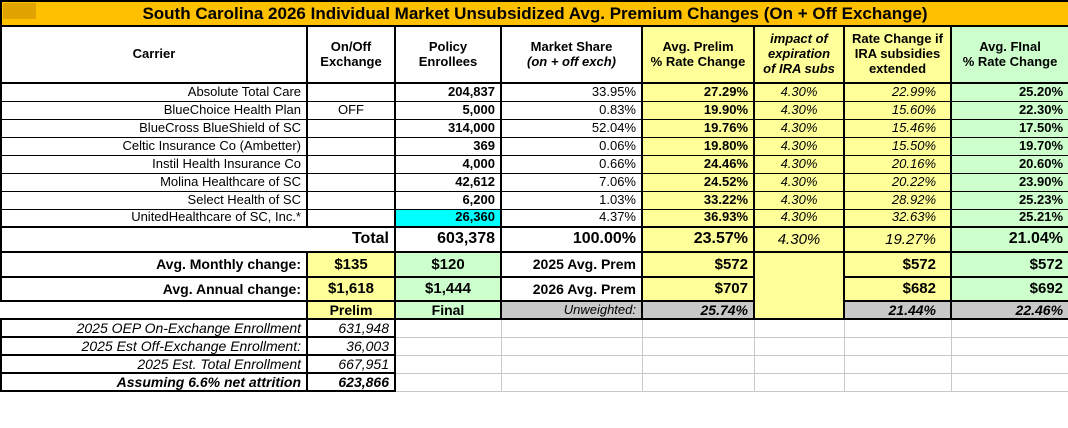 This screenshot has height=428, width=1068. What do you see at coordinates (154, 364) in the screenshot?
I see `footnote-label: 2025 Est. Total Enrollment` at bounding box center [154, 364].